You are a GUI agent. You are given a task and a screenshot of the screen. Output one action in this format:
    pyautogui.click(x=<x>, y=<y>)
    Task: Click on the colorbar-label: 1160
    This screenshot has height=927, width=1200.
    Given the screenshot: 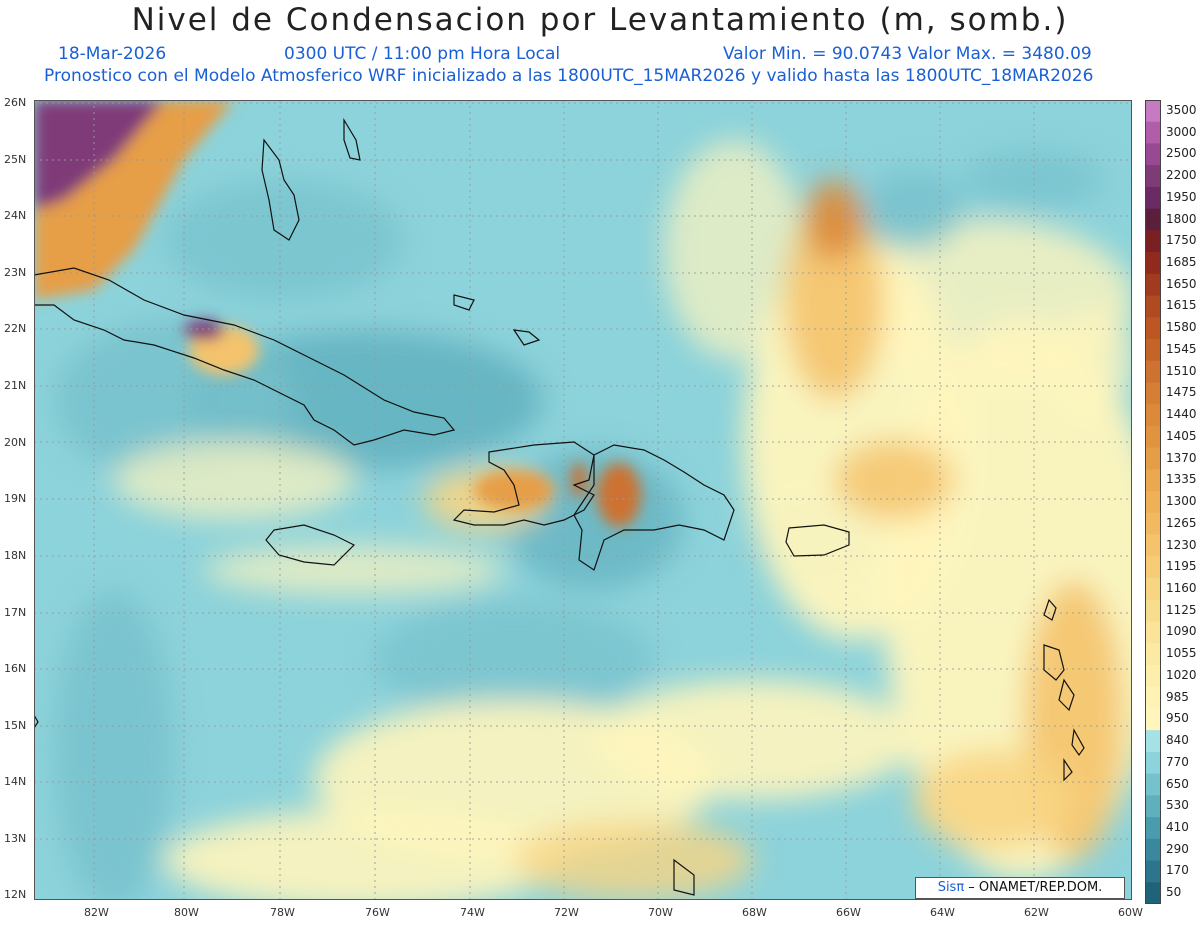 What is the action you would take?
    pyautogui.click(x=1181, y=587)
    